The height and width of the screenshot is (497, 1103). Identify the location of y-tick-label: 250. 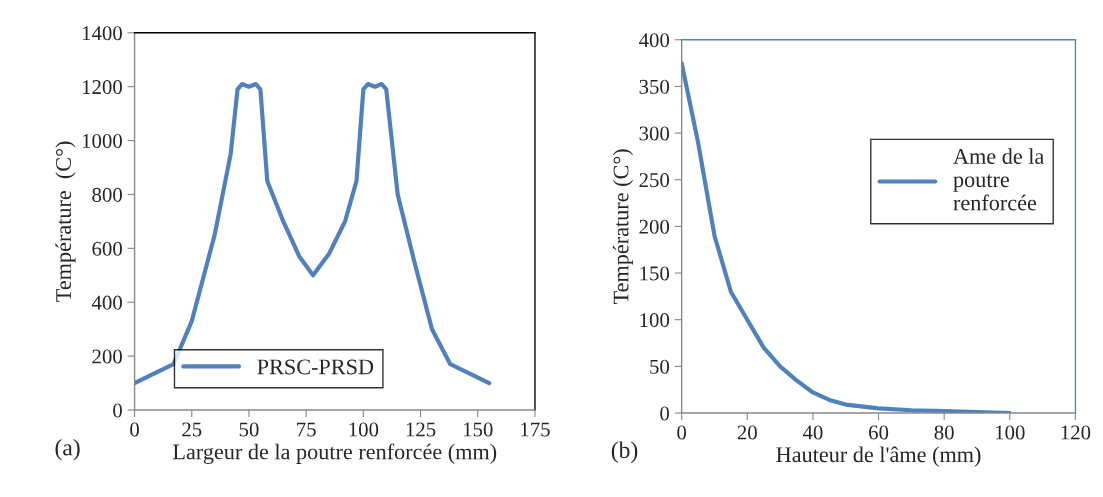
(654, 180).